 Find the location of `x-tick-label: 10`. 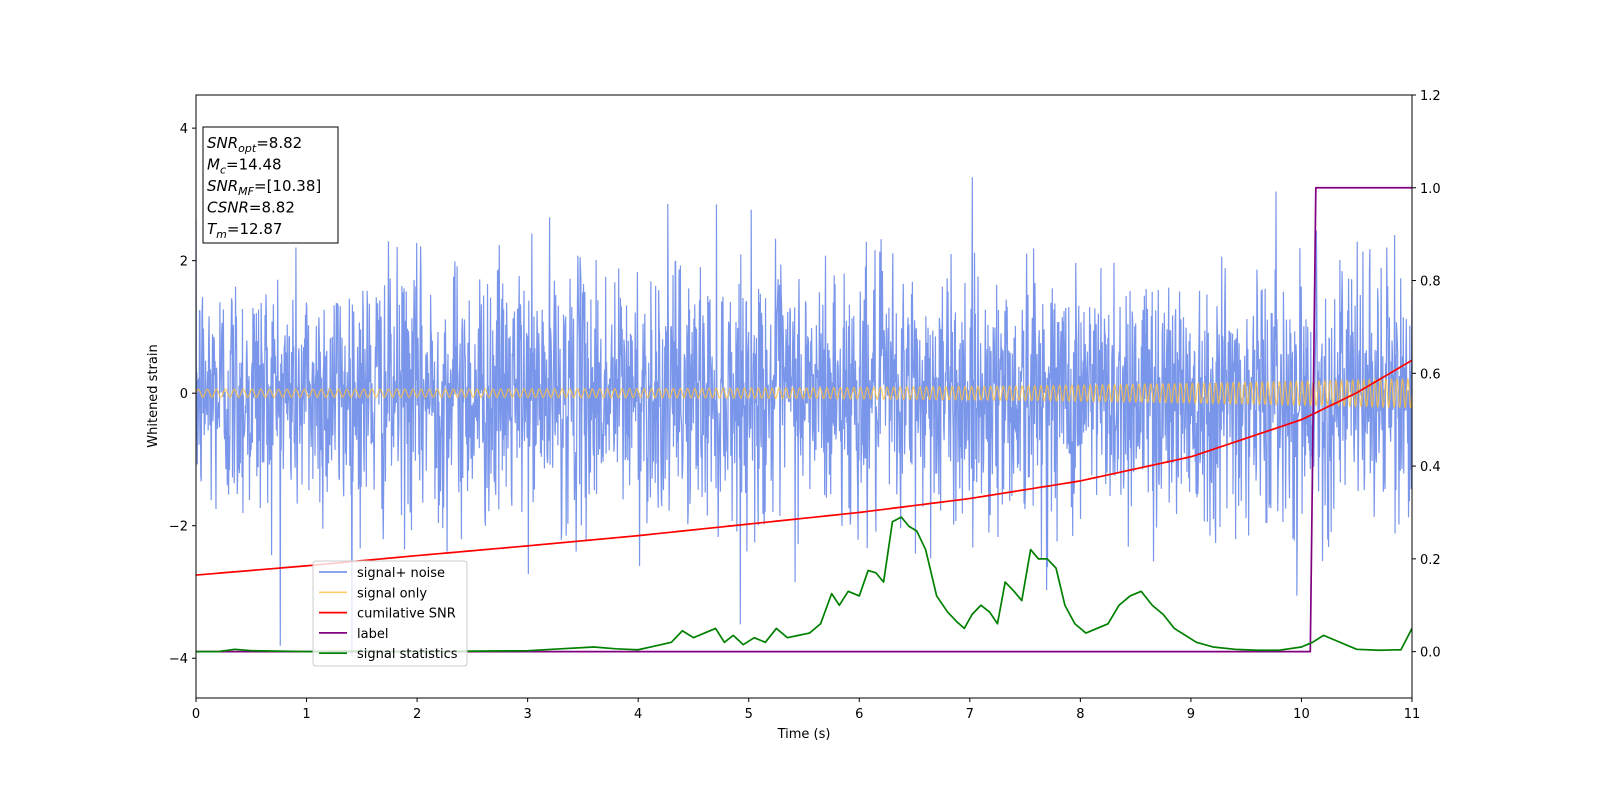

x-tick-label: 10 is located at coordinates (1301, 714).